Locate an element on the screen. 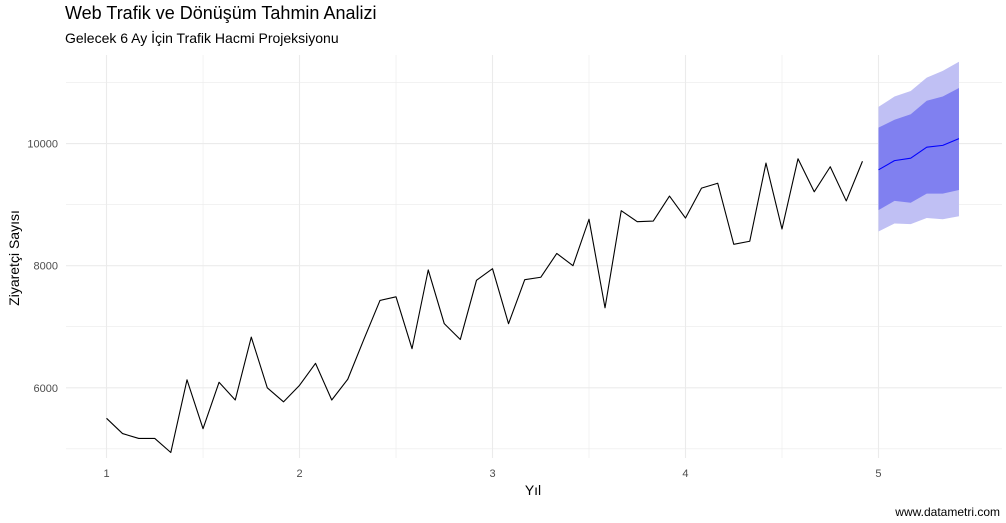  chart-caption: www.datametri.com is located at coordinates (947, 512).